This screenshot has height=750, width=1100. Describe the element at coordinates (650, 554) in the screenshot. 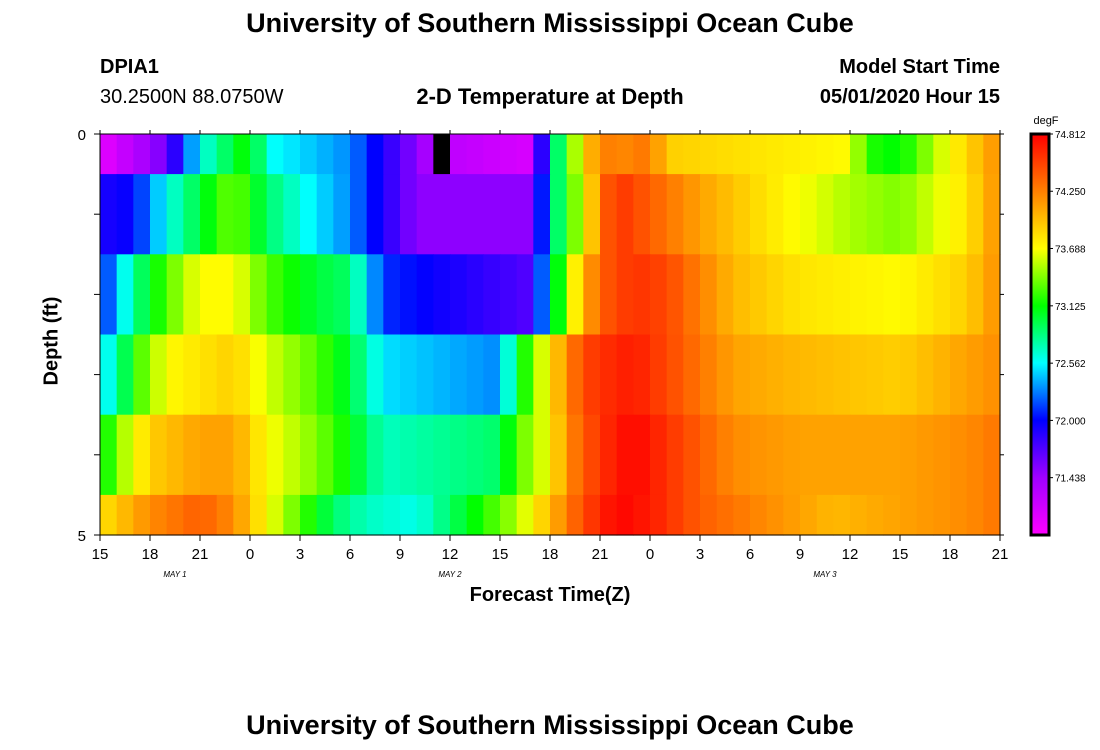

I see `x-tick-label: 0` at that location.